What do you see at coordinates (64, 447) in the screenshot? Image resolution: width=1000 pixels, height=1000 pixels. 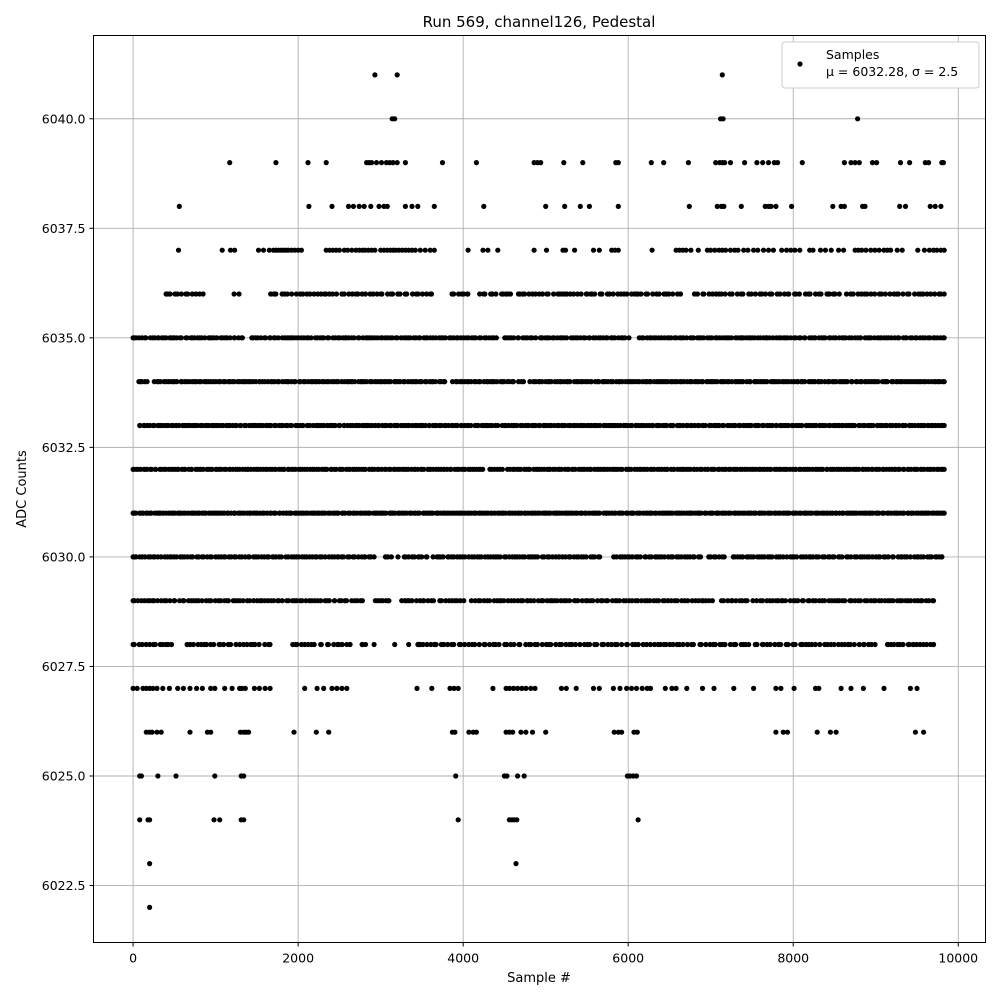 I see `y-tick-label: 6032.5` at bounding box center [64, 447].